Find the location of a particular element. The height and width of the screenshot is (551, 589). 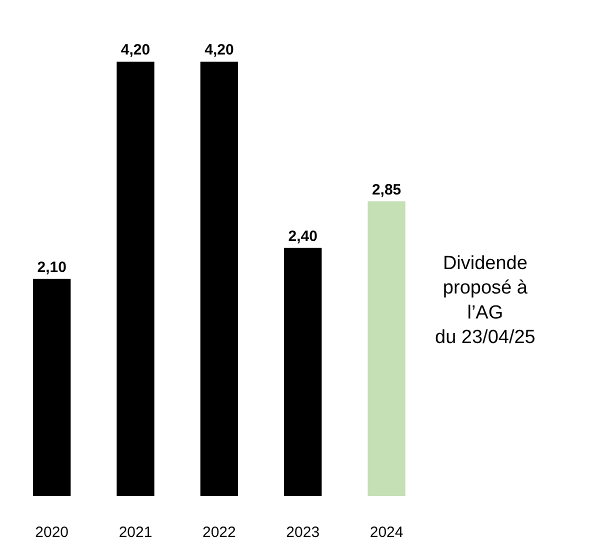

x-tick-label: 2022 is located at coordinates (219, 532).